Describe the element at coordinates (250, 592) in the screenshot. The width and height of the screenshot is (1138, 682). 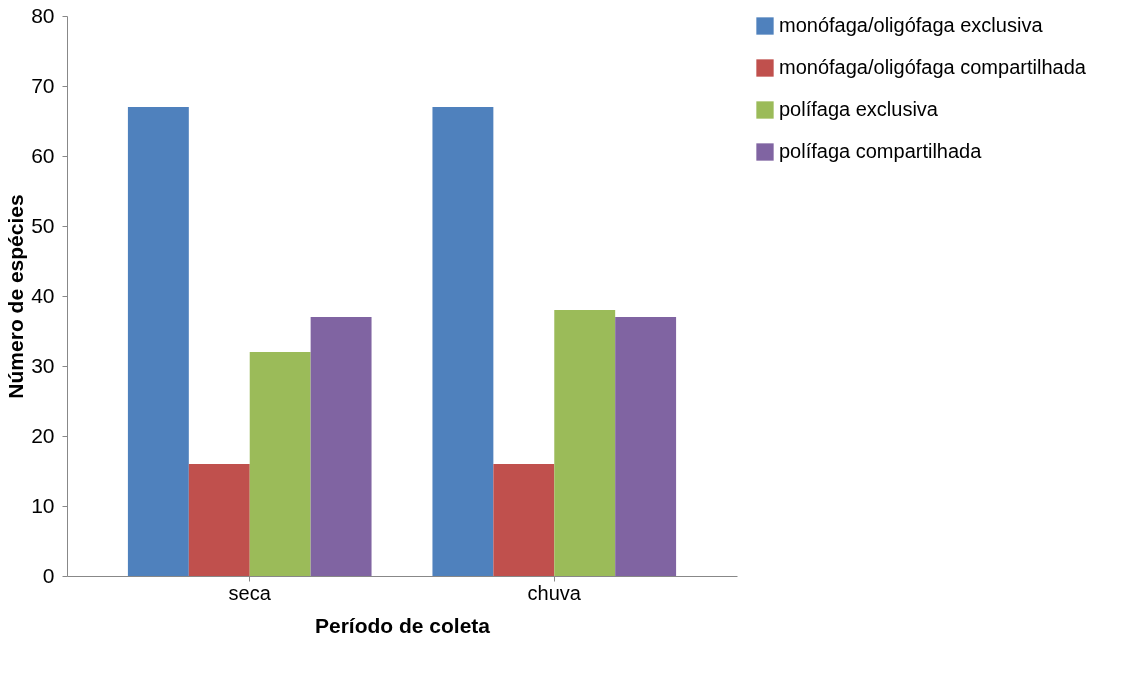
I see `x-tick-label: seca` at that location.